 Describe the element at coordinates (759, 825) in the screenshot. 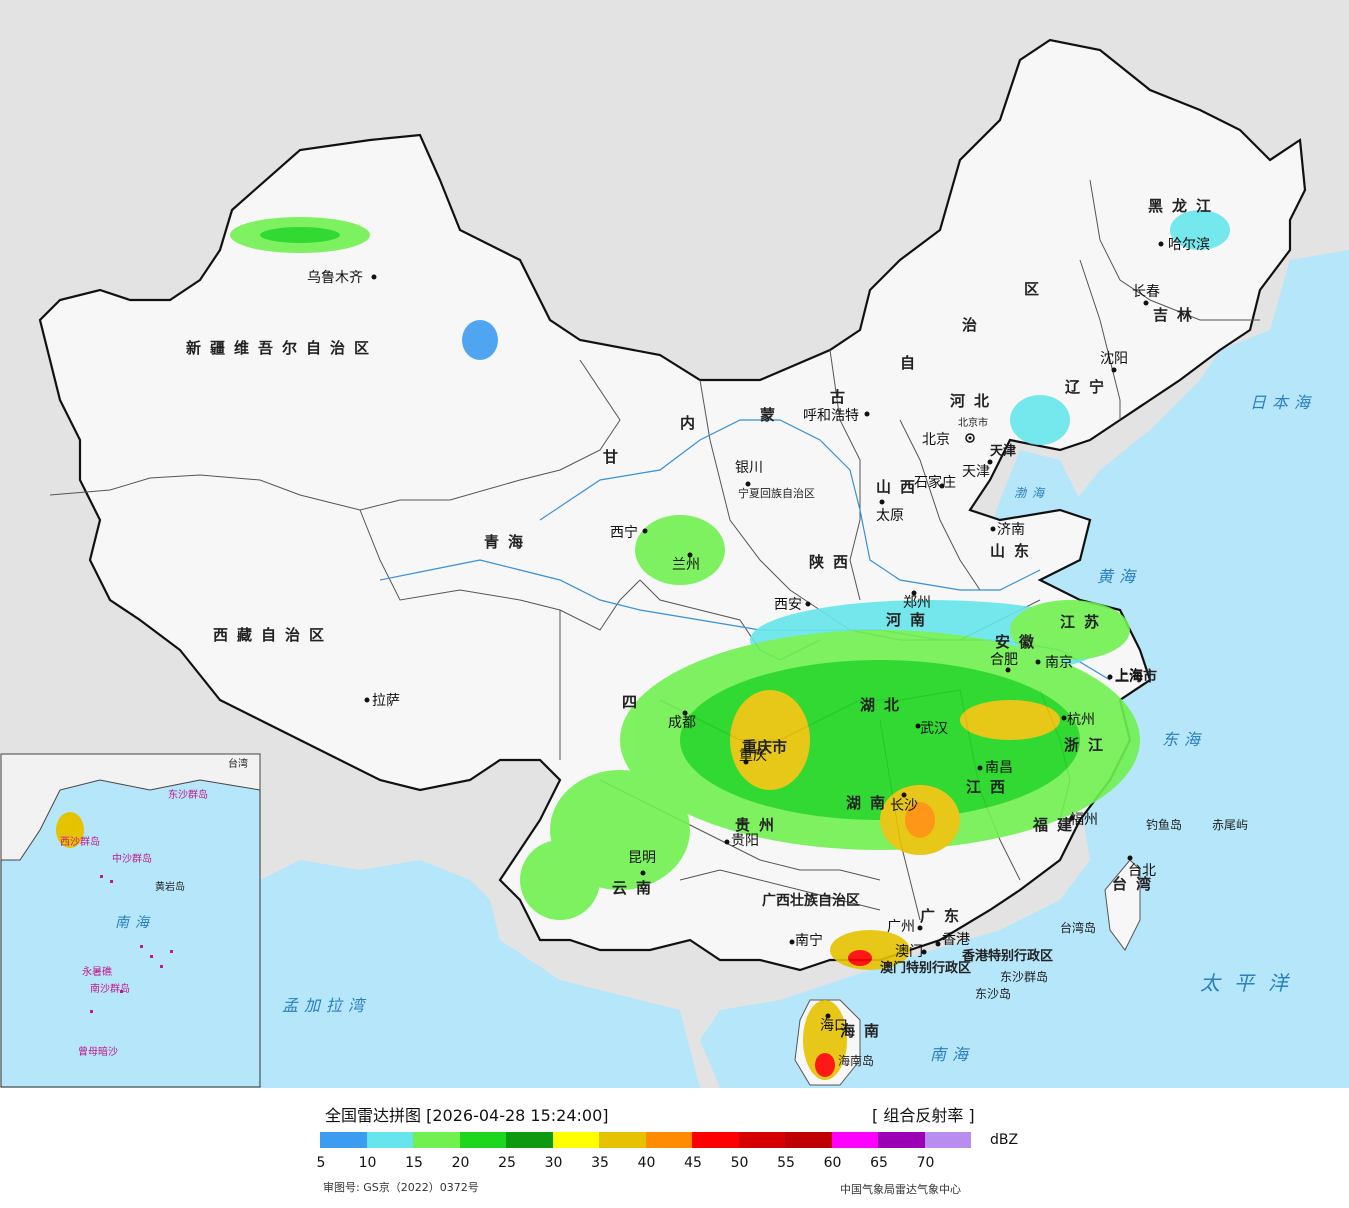

I see `label-guizhou: 贵州` at that location.